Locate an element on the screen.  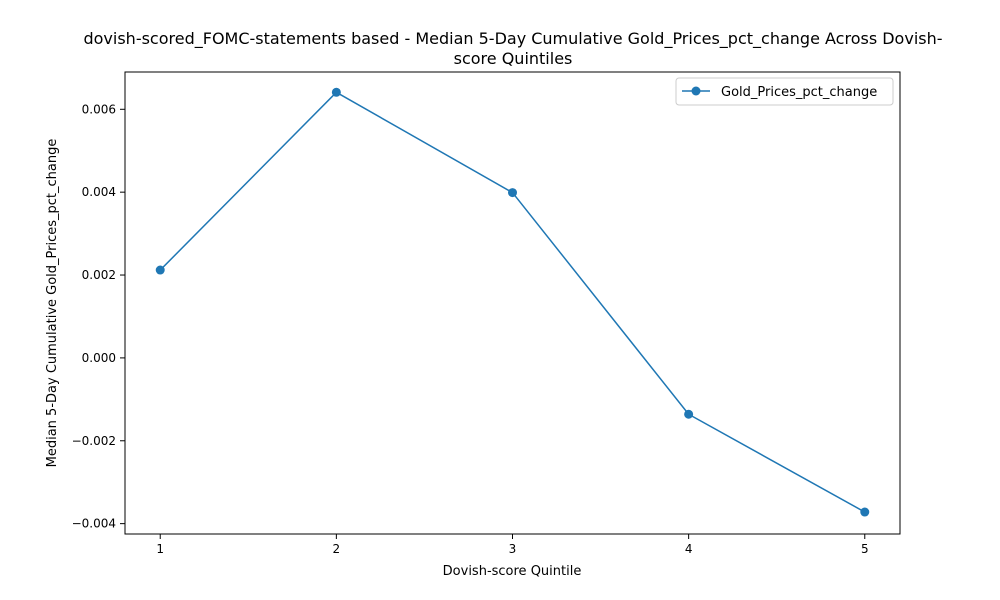
x-tick-label: 5 is located at coordinates (865, 549).